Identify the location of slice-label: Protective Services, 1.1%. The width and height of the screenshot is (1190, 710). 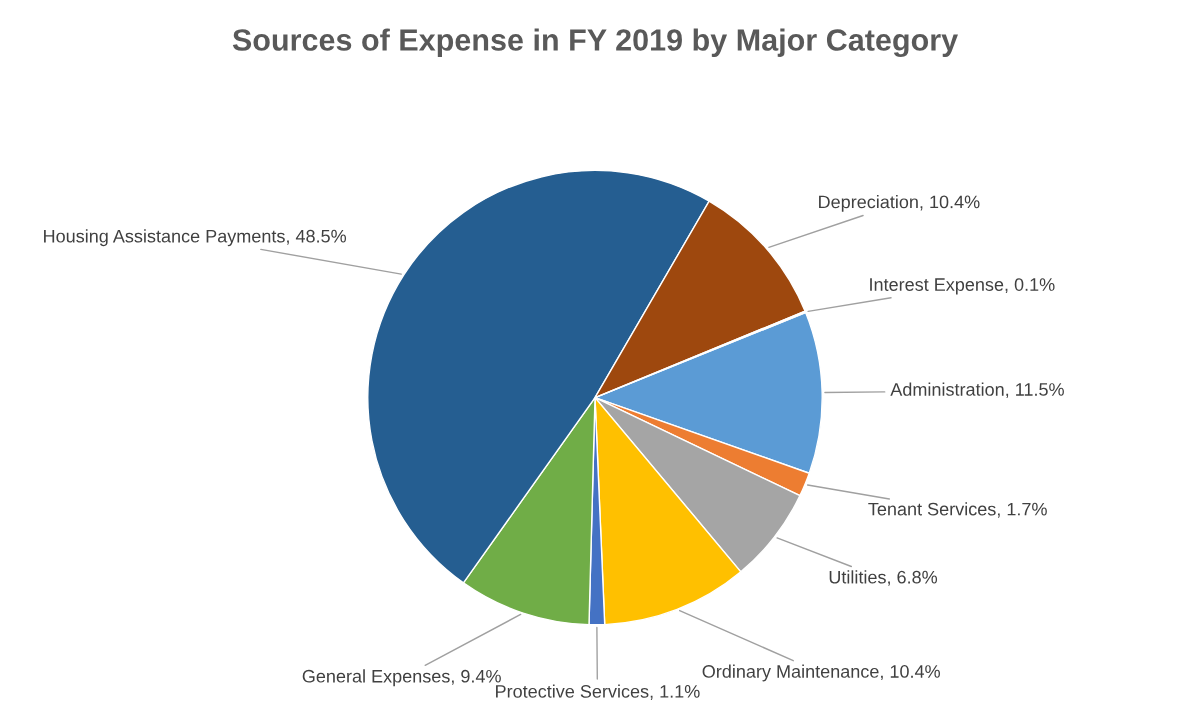
(598, 692).